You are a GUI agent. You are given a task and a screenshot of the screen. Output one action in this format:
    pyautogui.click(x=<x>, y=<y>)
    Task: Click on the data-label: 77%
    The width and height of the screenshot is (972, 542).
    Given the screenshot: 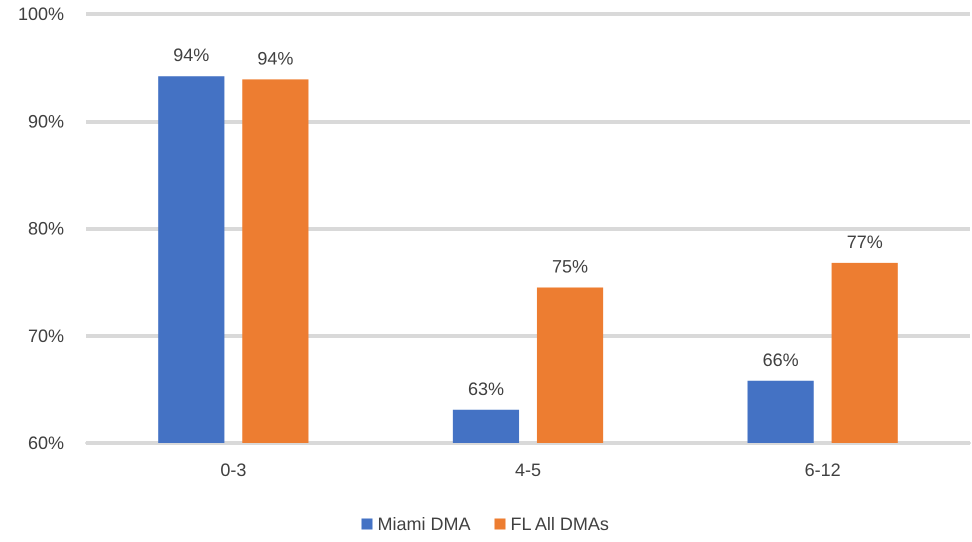 What is the action you would take?
    pyautogui.click(x=864, y=242)
    